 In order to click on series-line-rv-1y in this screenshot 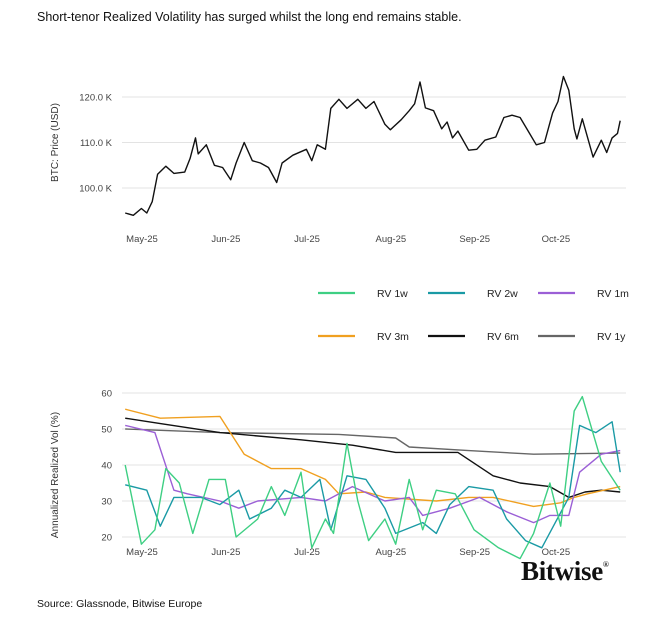, I will do `click(373, 441)`.